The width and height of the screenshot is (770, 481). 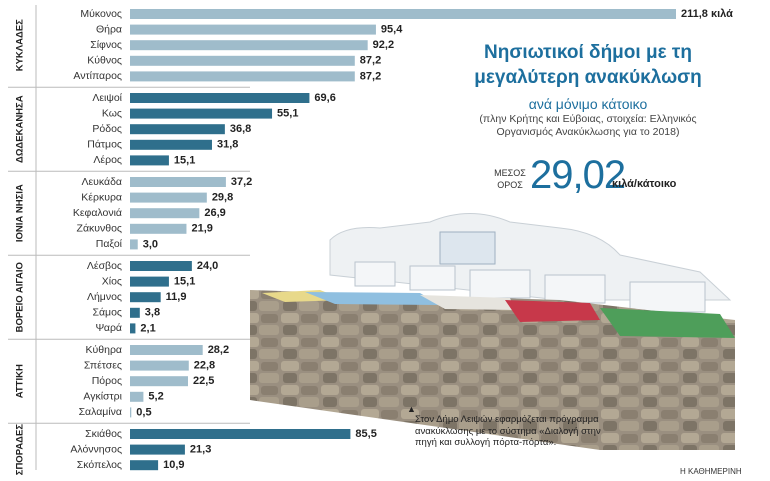 What do you see at coordinates (222, 198) in the screenshot?
I see `value-label: 29,8` at bounding box center [222, 198].